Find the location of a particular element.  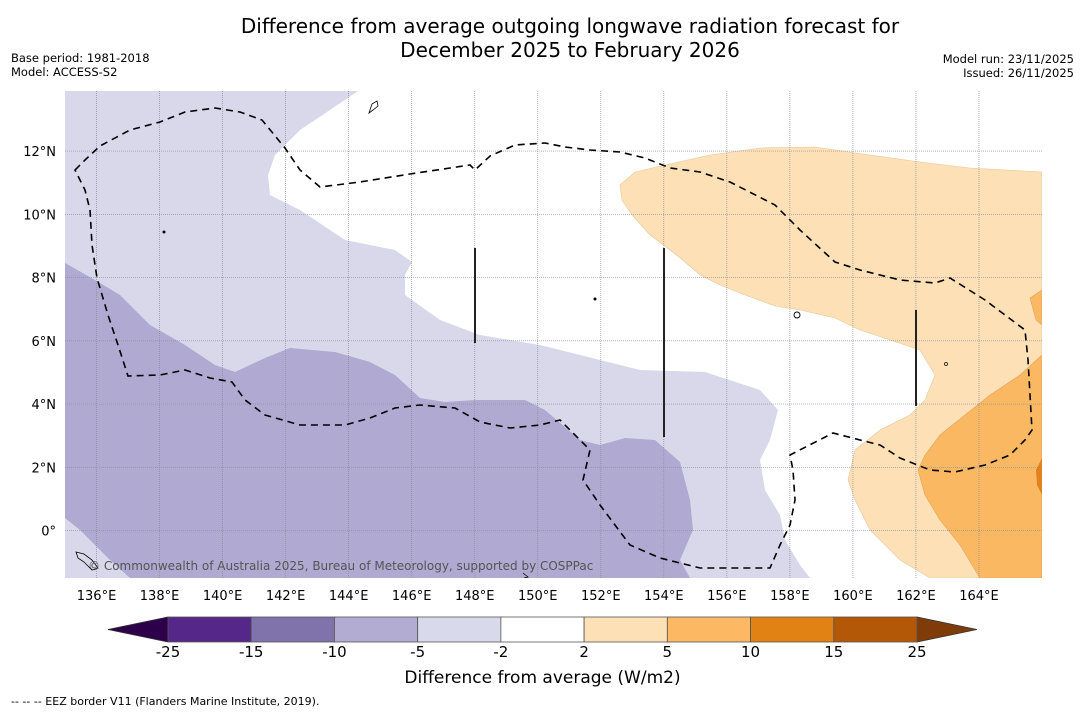

latitude-tick-label: 12°N is located at coordinates (39, 152).